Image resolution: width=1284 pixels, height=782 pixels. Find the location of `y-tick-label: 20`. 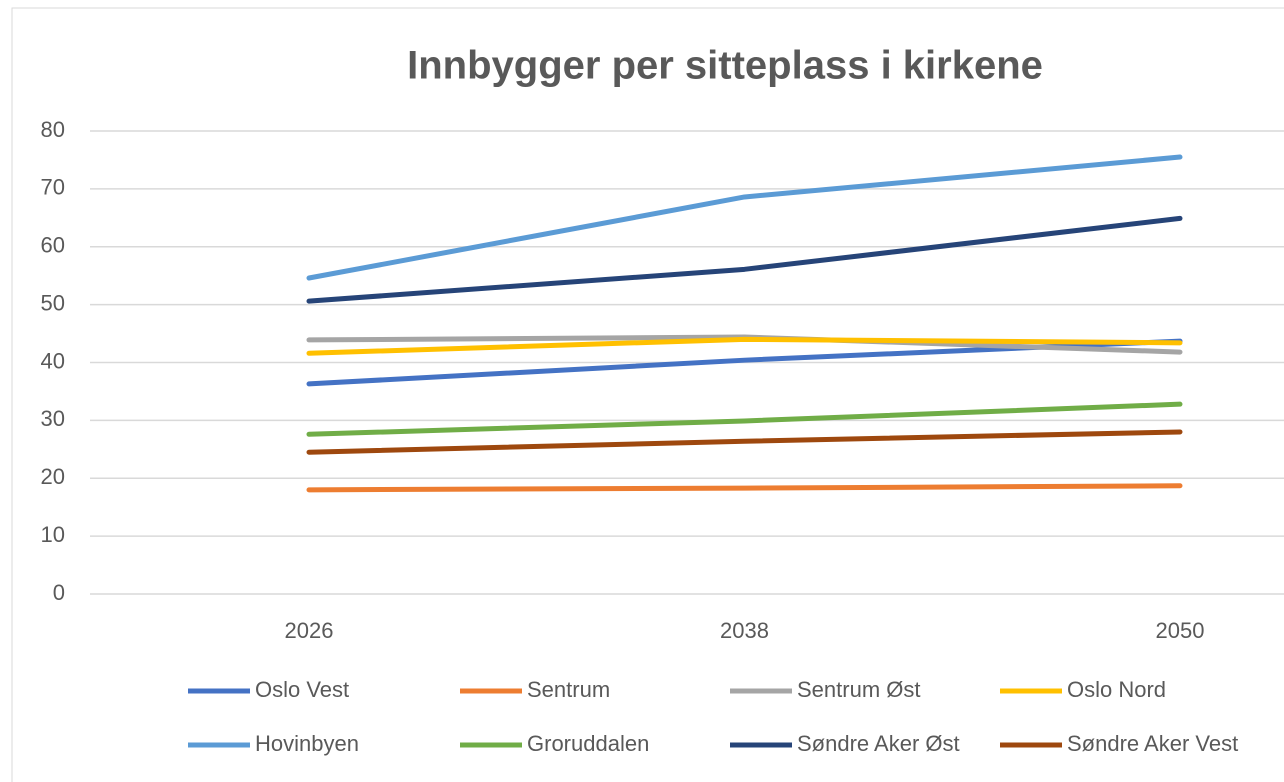

y-tick-label: 20 is located at coordinates (53, 476).